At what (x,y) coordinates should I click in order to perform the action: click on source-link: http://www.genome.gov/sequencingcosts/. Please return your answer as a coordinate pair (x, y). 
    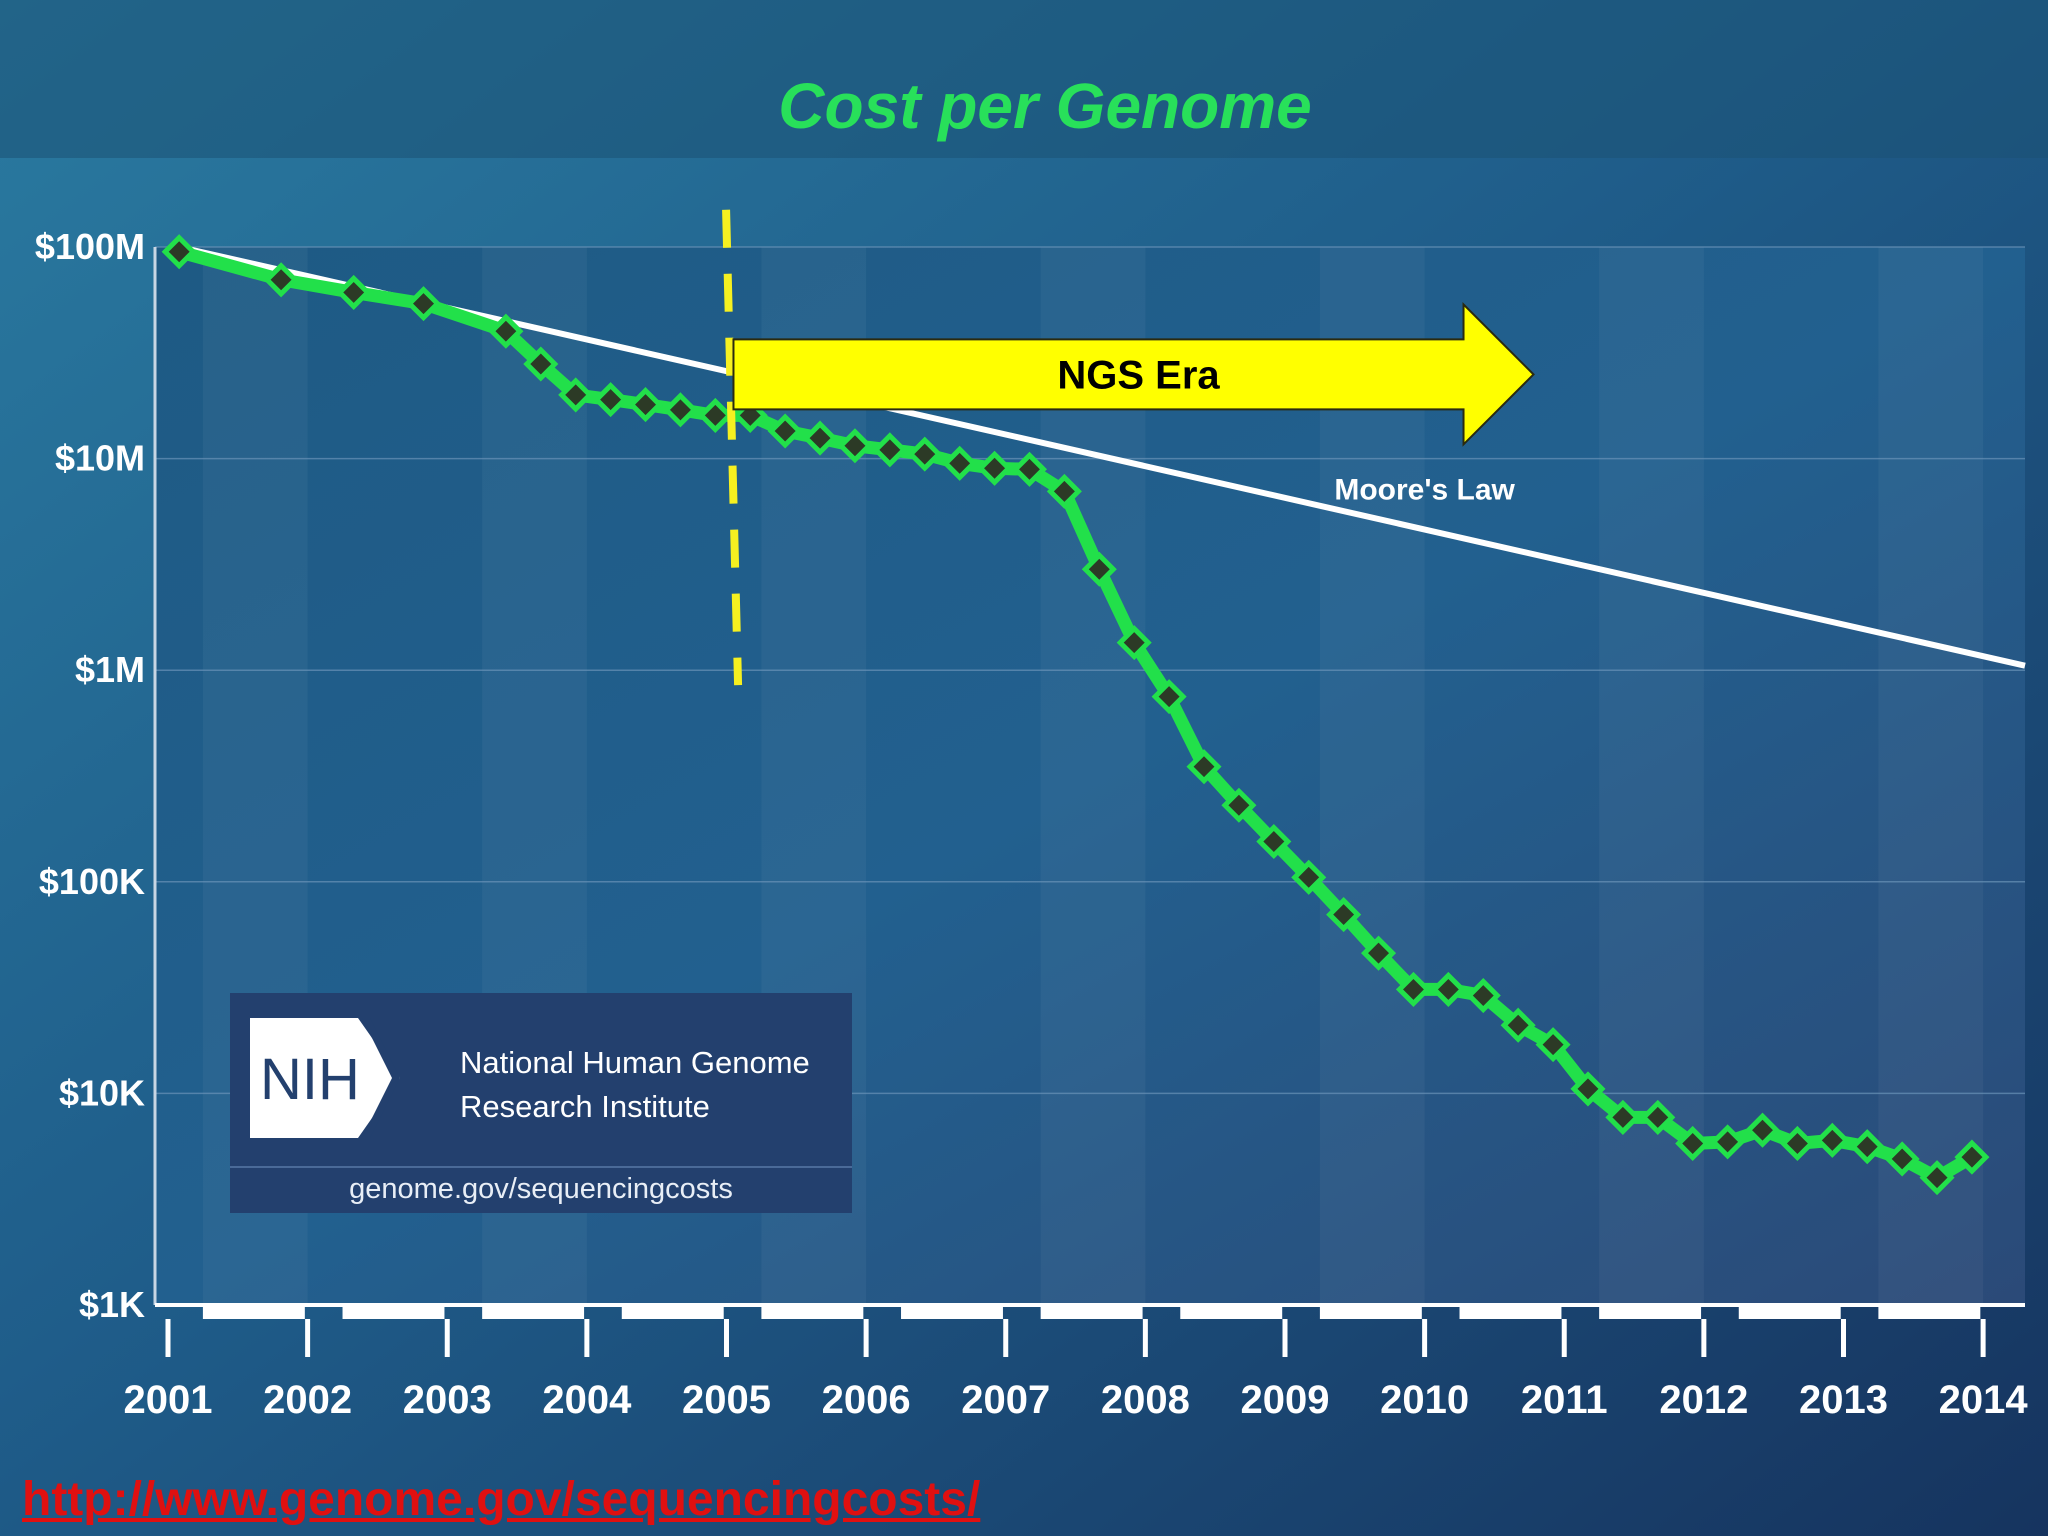
    Looking at the image, I should click on (501, 1499).